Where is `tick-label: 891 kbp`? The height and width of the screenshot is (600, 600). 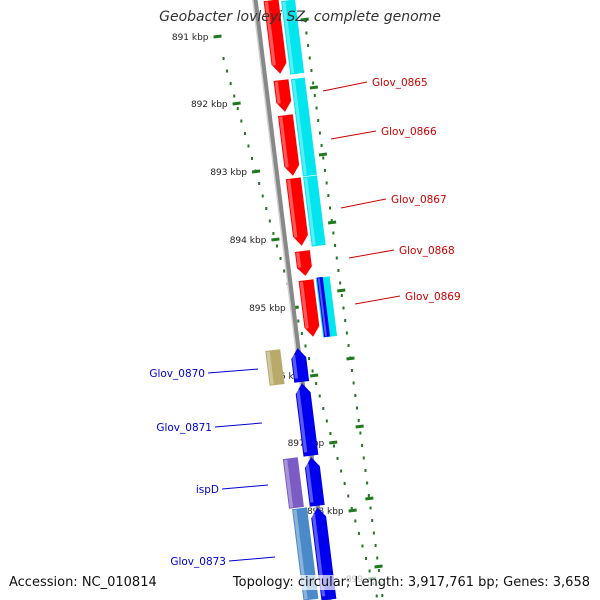 tick-label: 891 kbp is located at coordinates (190, 38).